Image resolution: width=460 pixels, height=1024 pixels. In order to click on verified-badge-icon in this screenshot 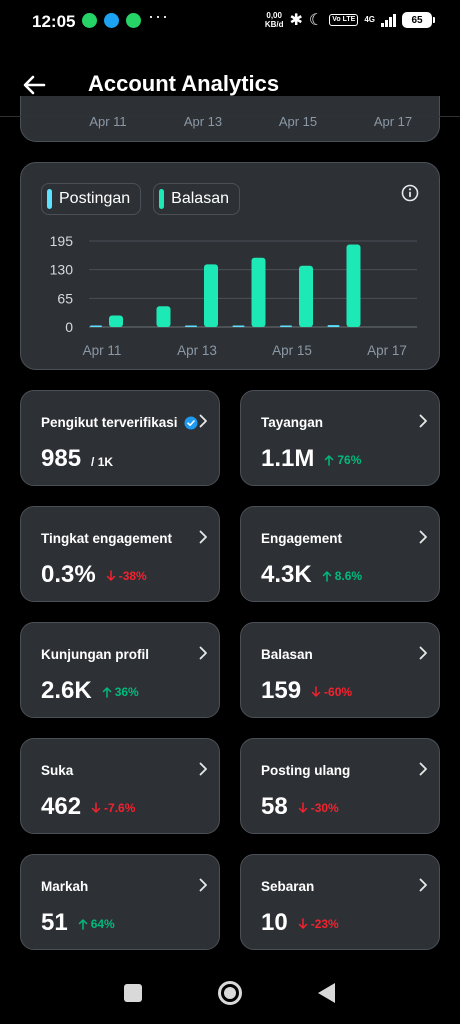, I will do `click(191, 422)`.